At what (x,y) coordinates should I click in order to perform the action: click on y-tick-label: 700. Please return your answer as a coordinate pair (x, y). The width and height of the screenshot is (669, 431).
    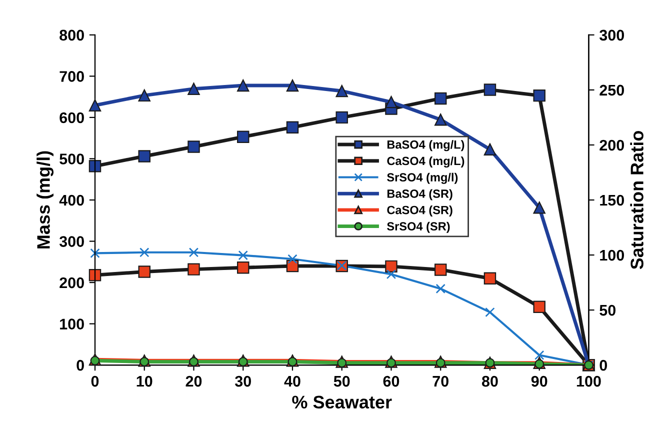
    Looking at the image, I should click on (72, 76).